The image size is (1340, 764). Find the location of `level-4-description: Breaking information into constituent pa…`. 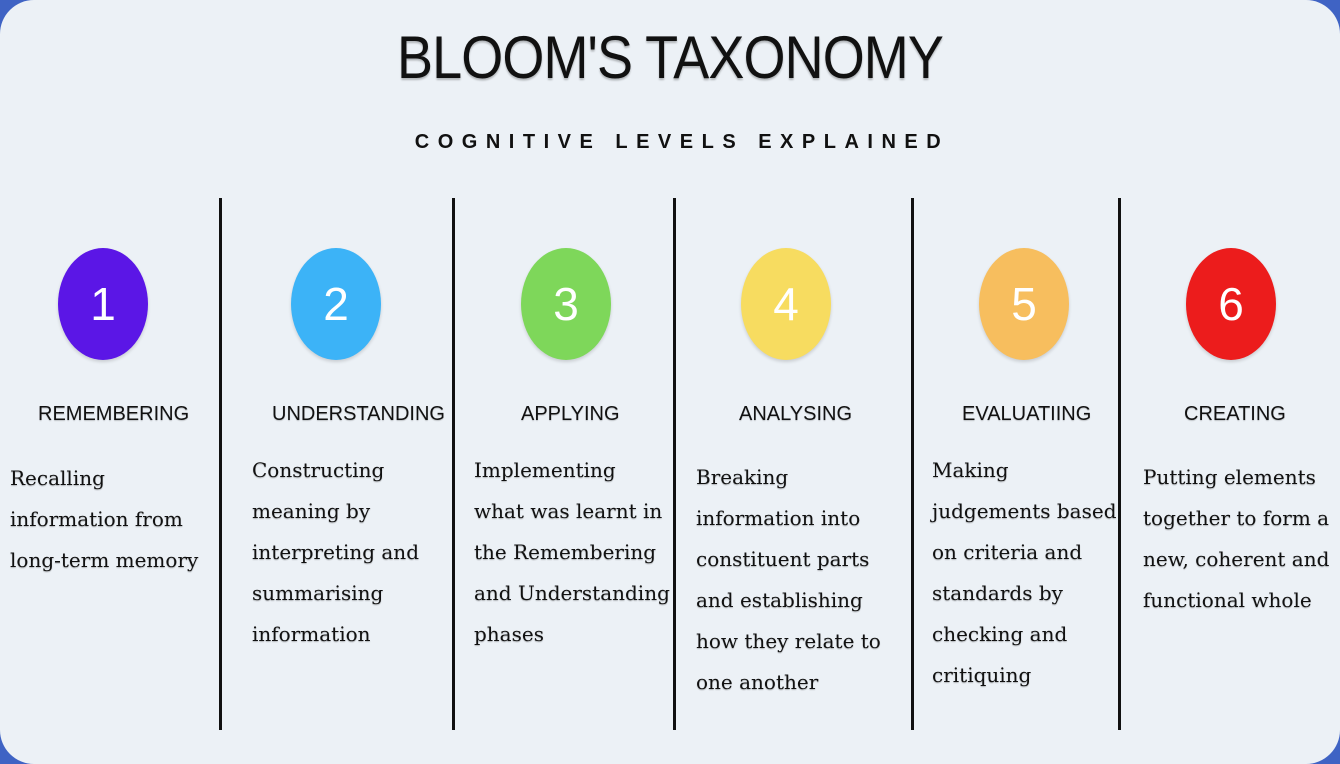

level-4-description: Breaking information into constituent pa… is located at coordinates (788, 579).